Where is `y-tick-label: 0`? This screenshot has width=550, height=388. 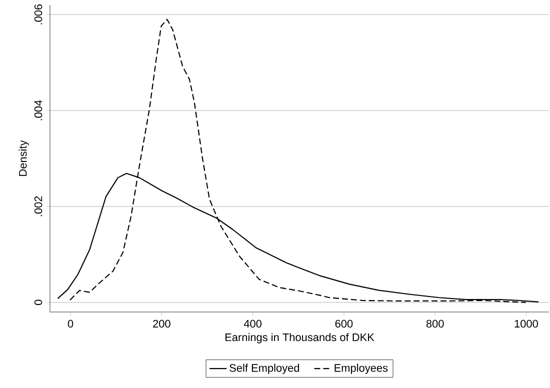 y-tick-label: 0 is located at coordinates (38, 303).